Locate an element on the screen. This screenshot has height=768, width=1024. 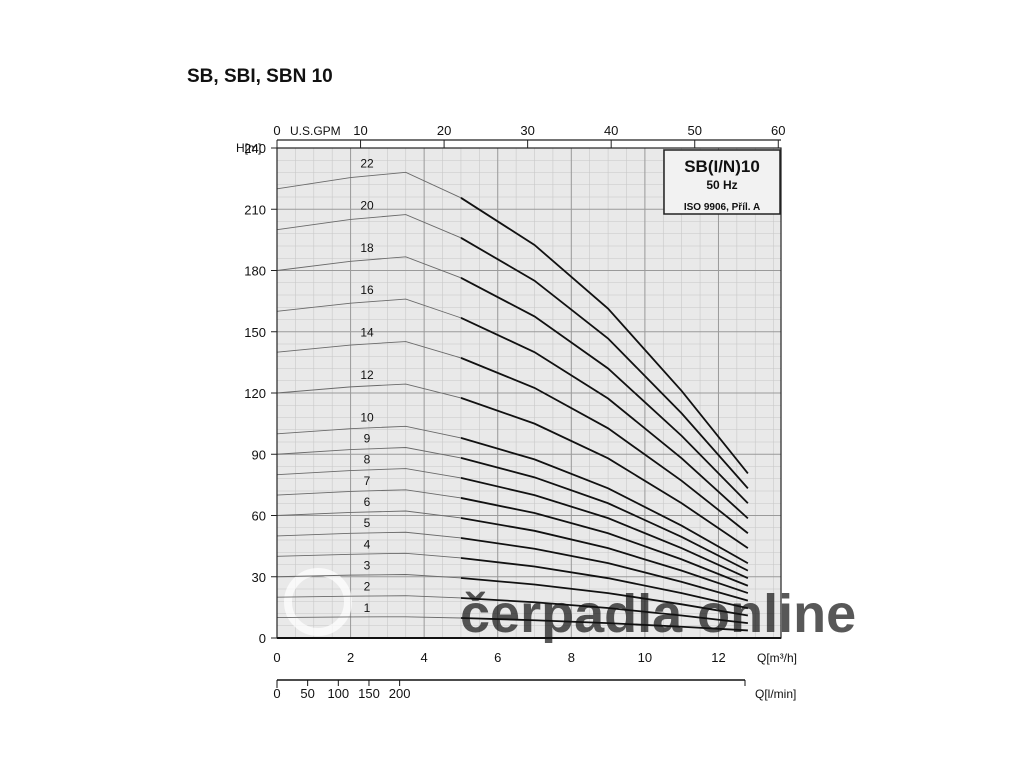
y-tick-label: 60 is located at coordinates (259, 516).